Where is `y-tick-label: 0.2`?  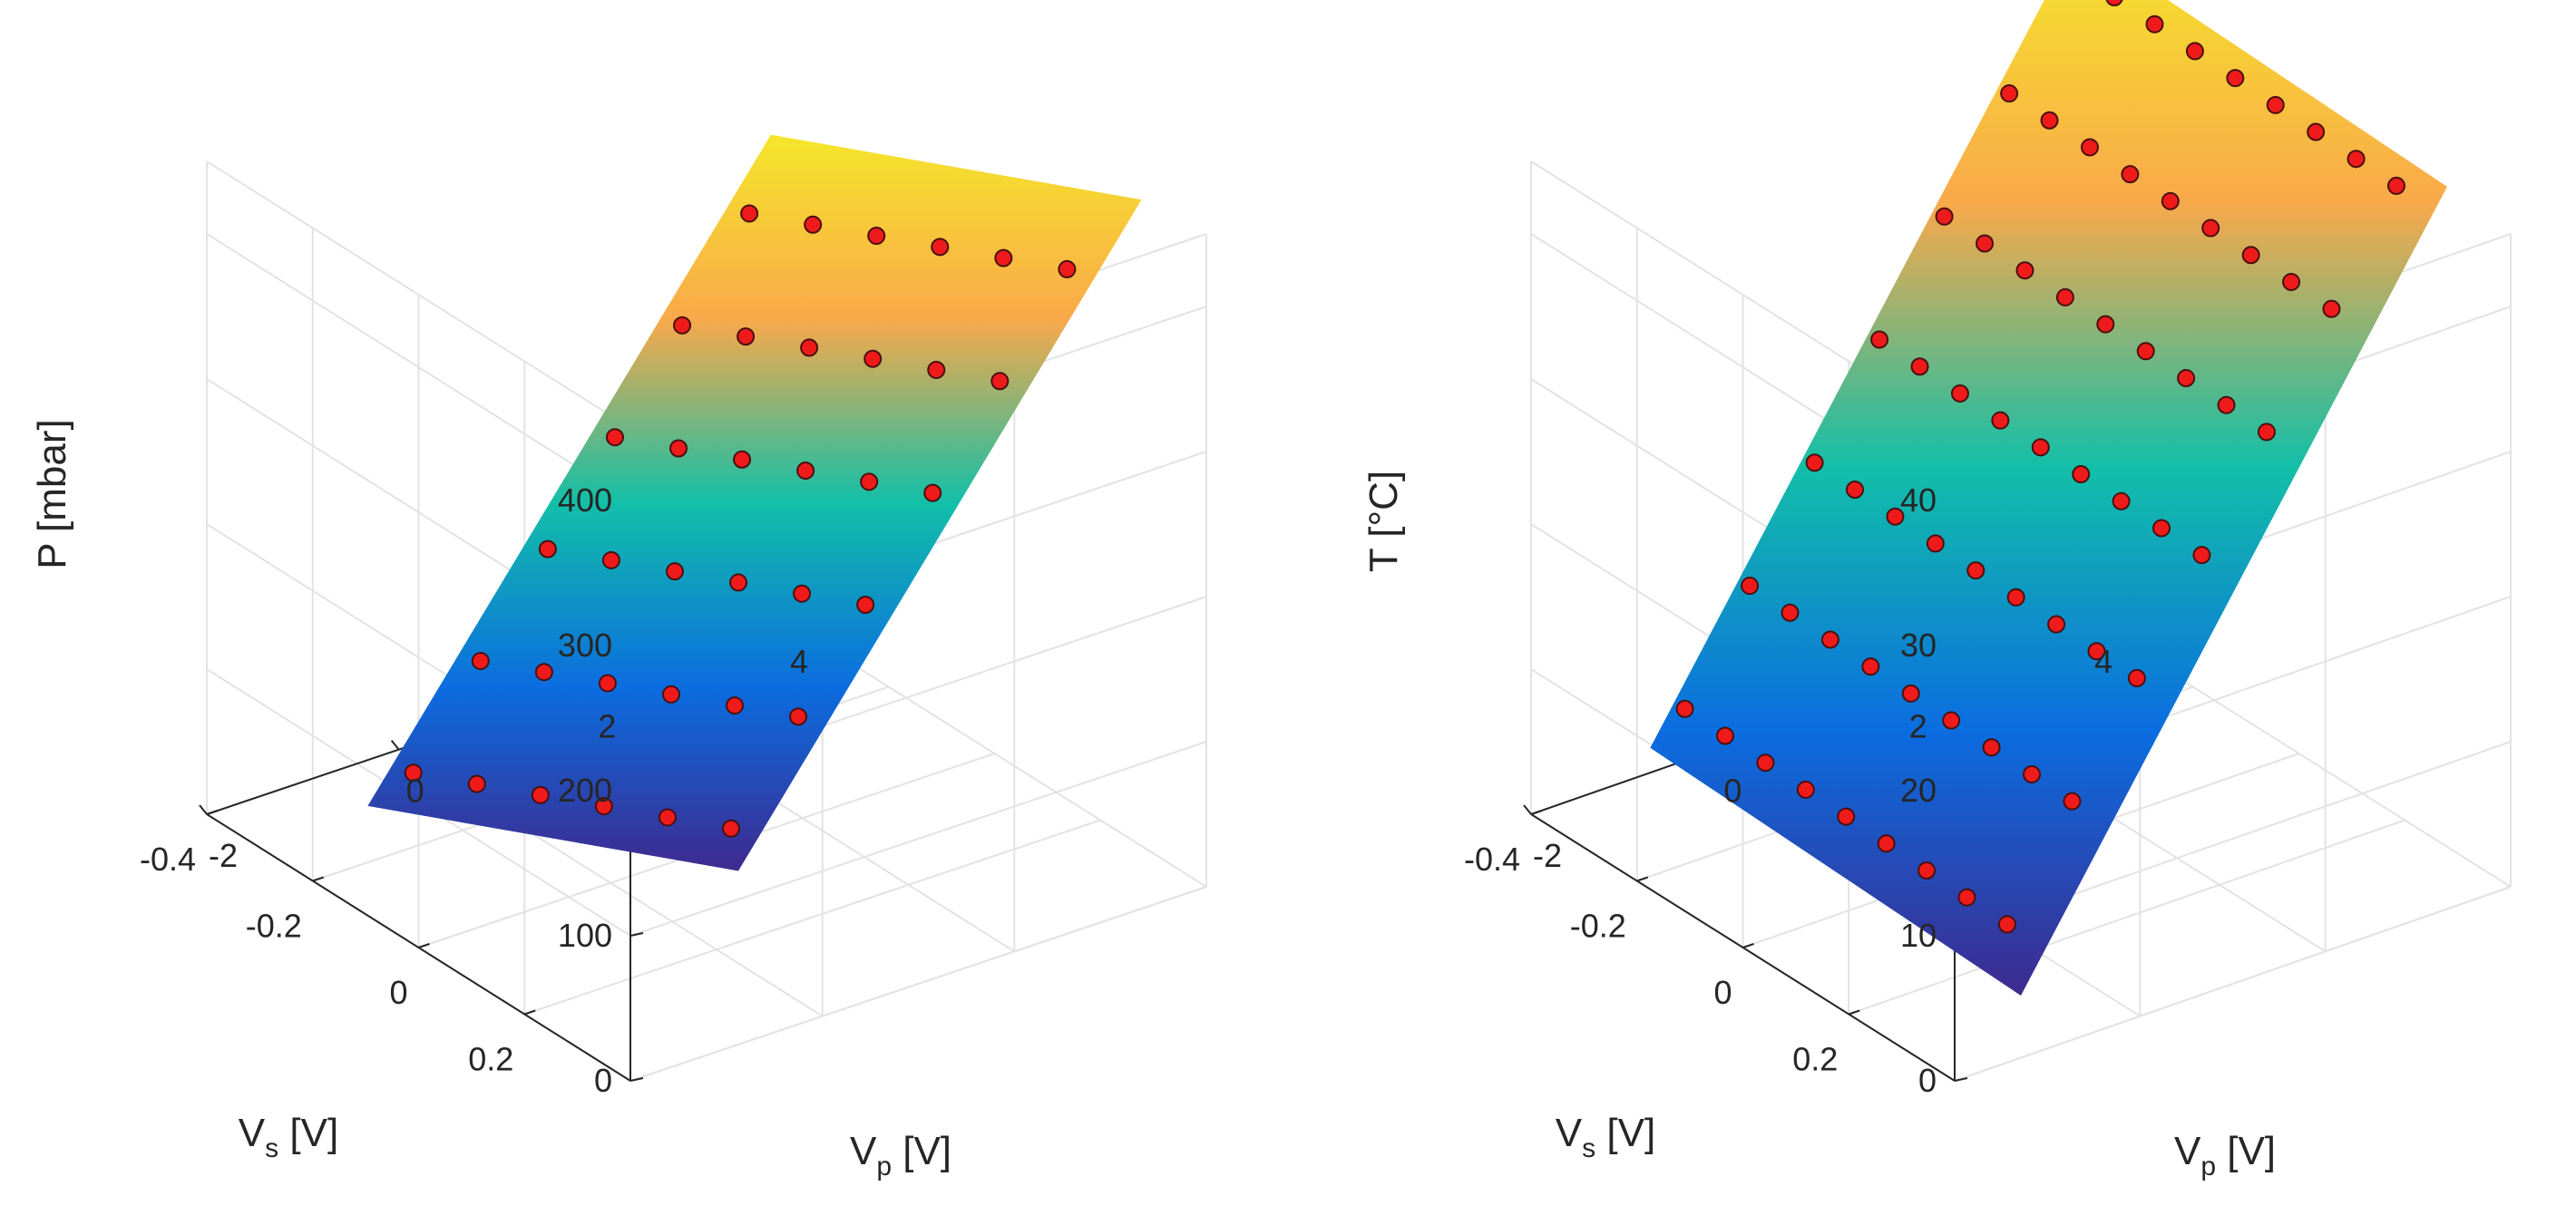 y-tick-label: 0.2 is located at coordinates (1815, 1059).